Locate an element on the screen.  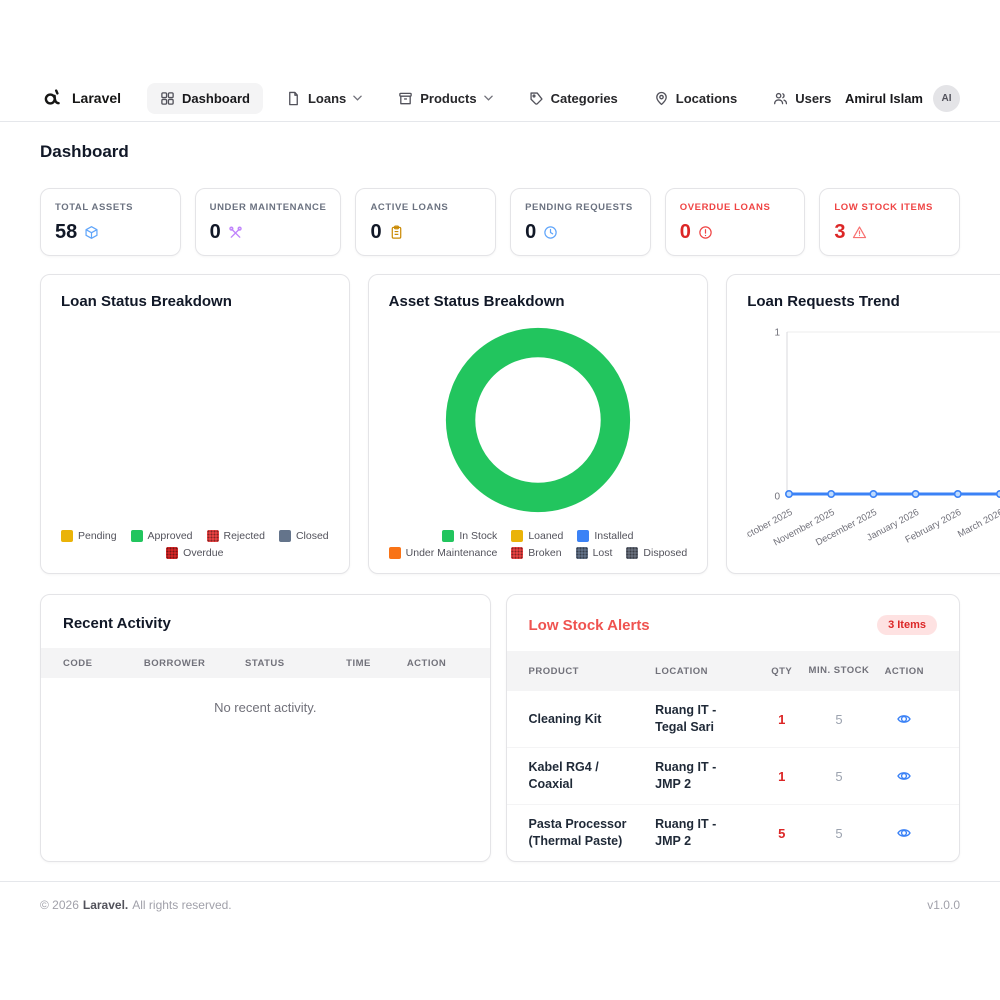
stat-card-under-maintenance: UNDER MAINTENANCE 0 is located at coordinates (268, 222).